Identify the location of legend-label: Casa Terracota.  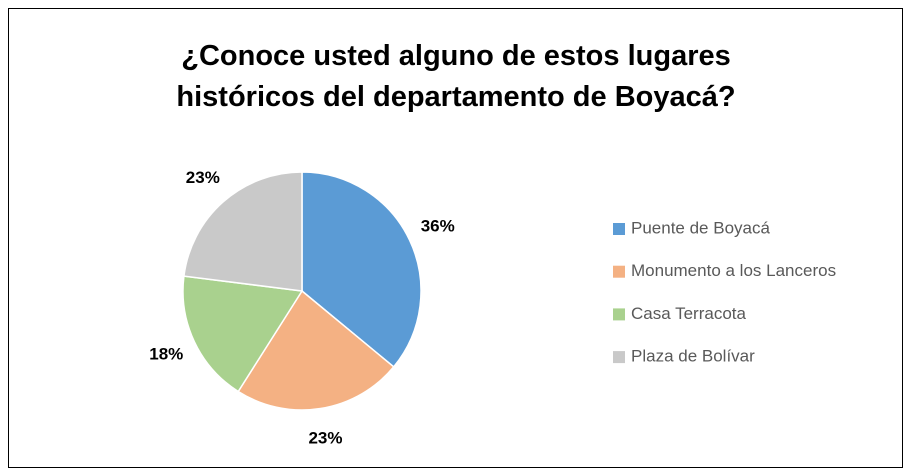
(689, 313).